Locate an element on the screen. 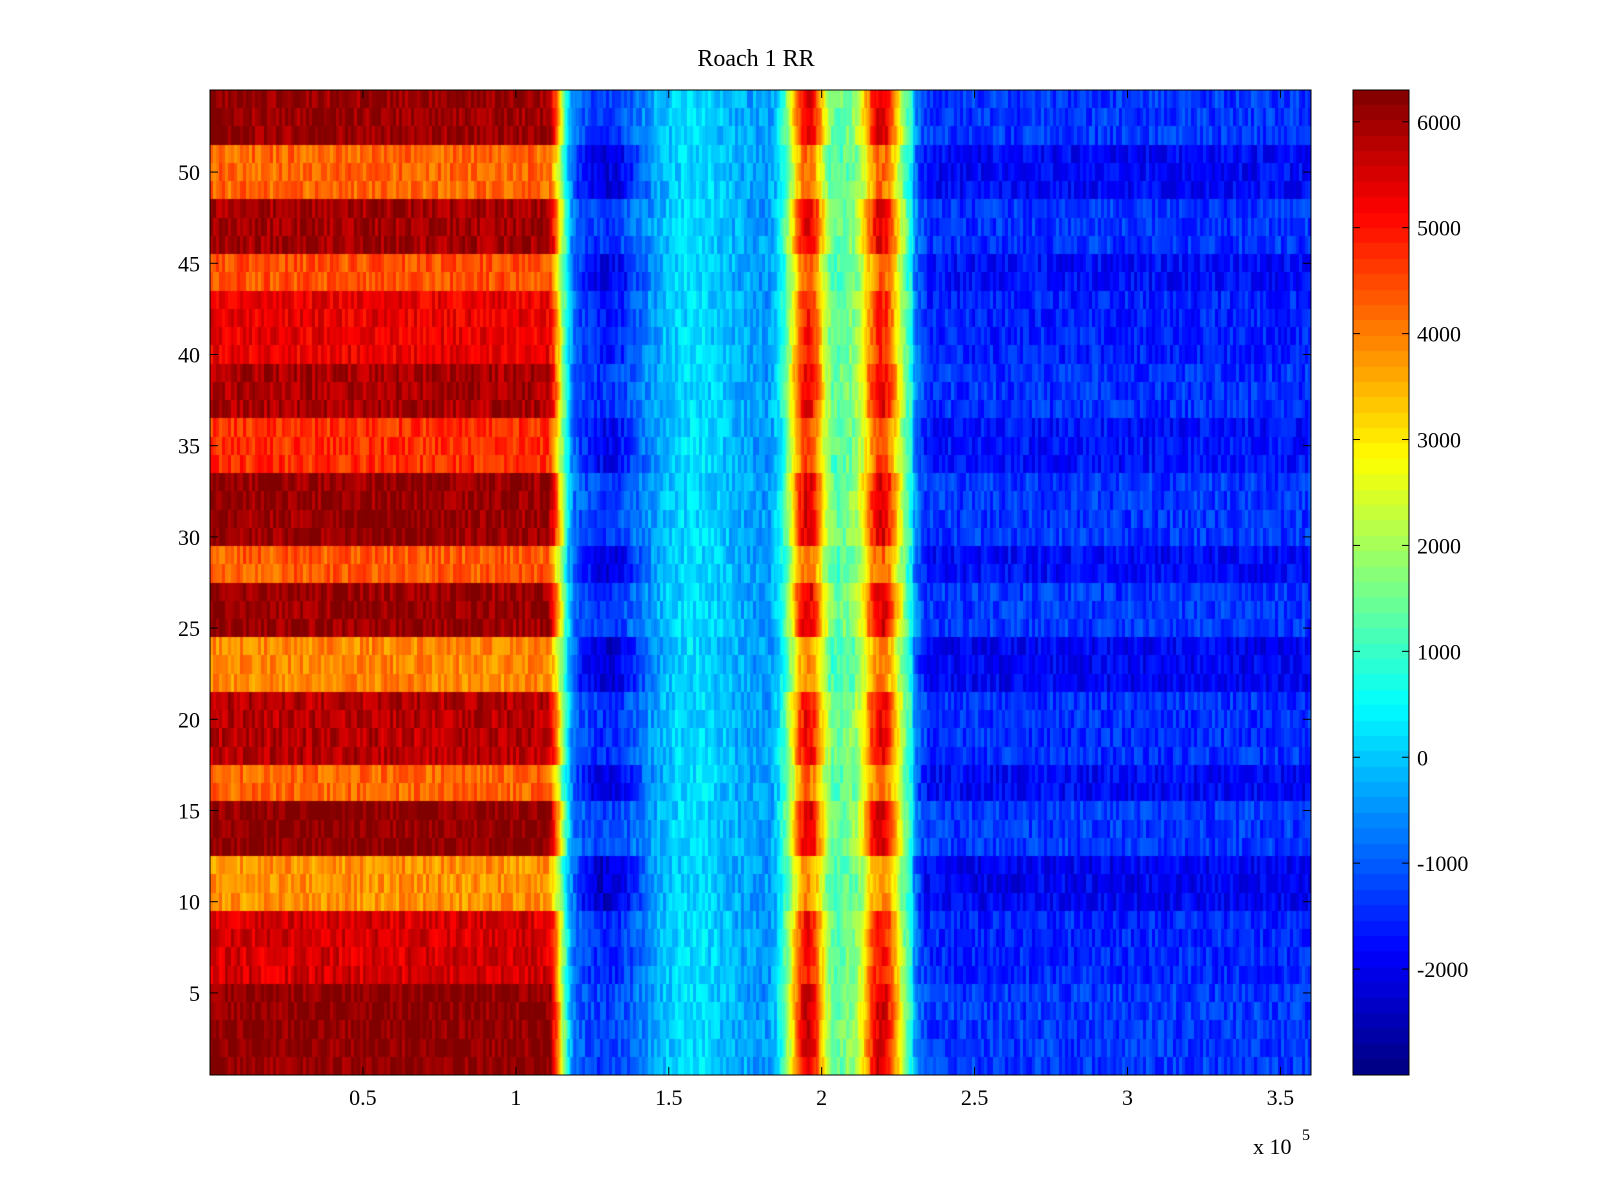 Image resolution: width=1600 pixels, height=1200 pixels. colorbar-tick-label: 5000 is located at coordinates (1439, 228).